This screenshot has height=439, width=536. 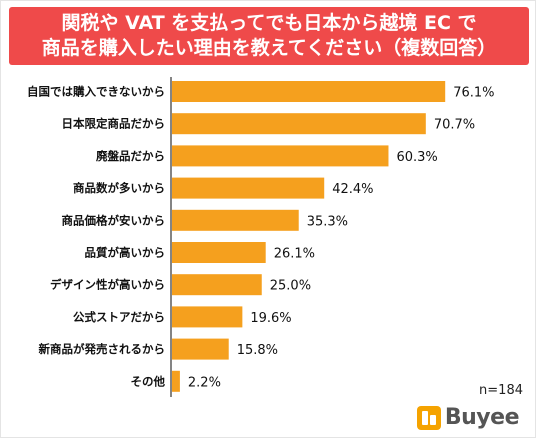 I want to click on category-label: 自国では購入できないから, so click(x=96, y=92).